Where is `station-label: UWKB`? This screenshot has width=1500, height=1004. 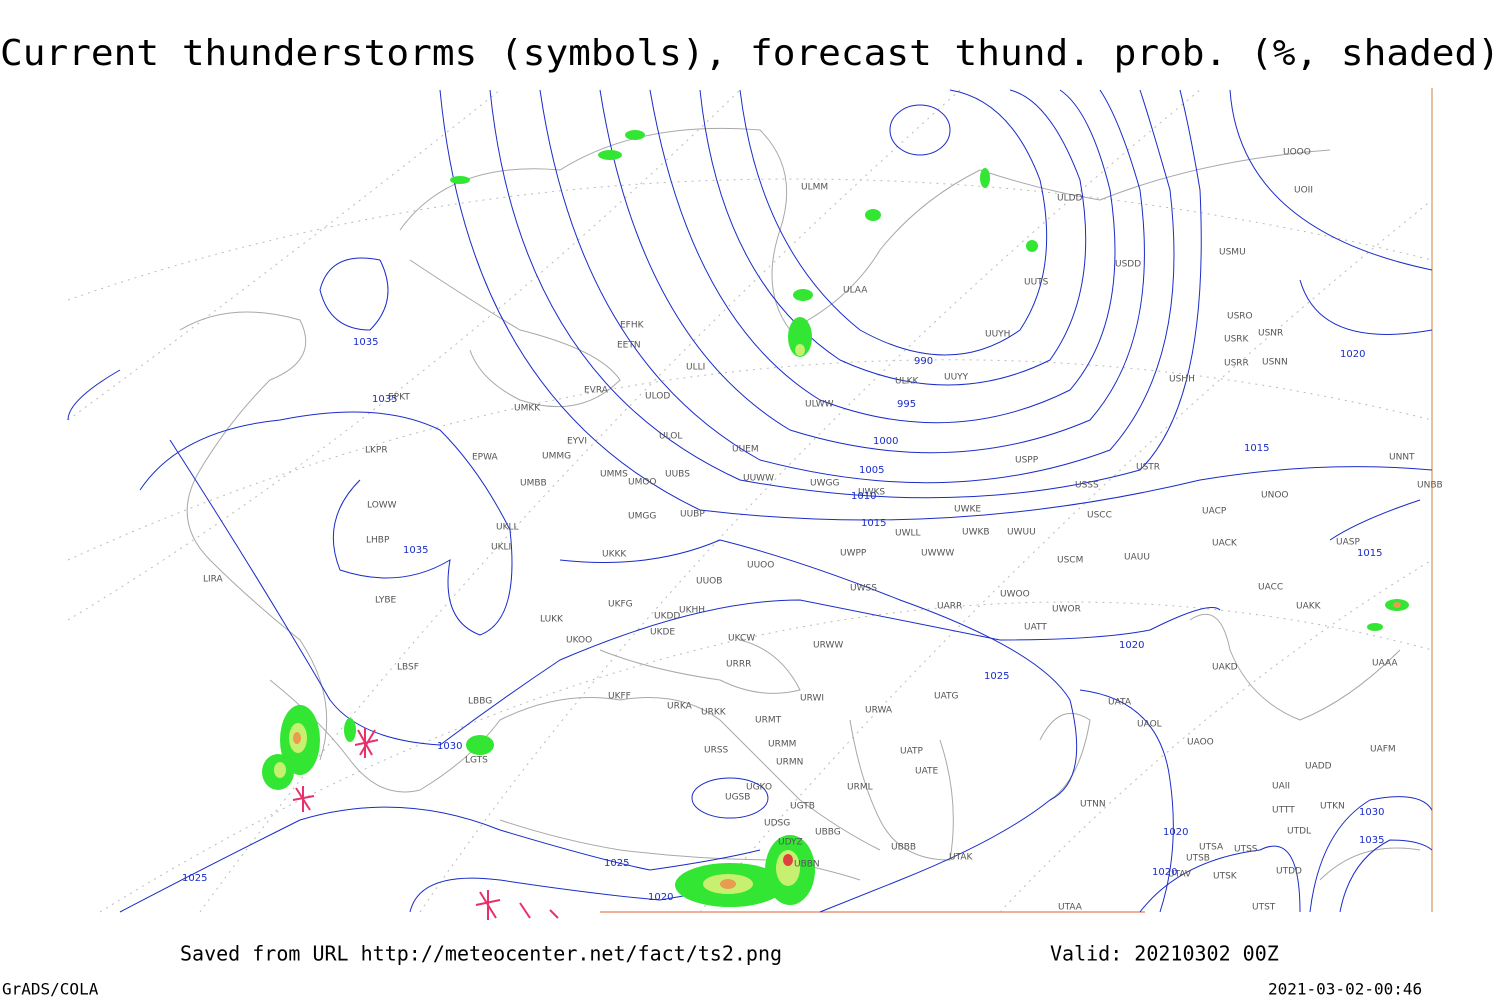
station-label: UWKB is located at coordinates (976, 533).